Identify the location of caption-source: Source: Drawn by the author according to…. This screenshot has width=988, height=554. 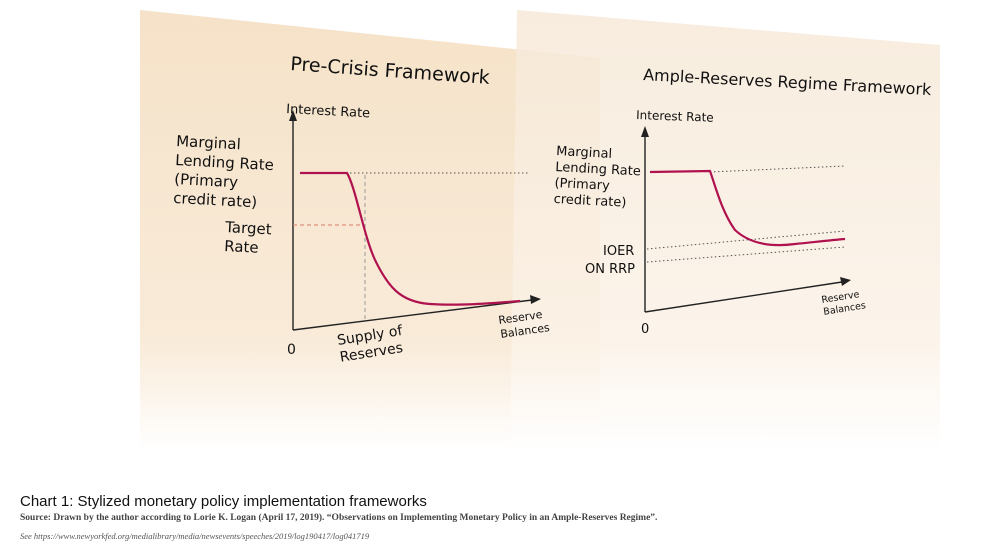
(339, 518).